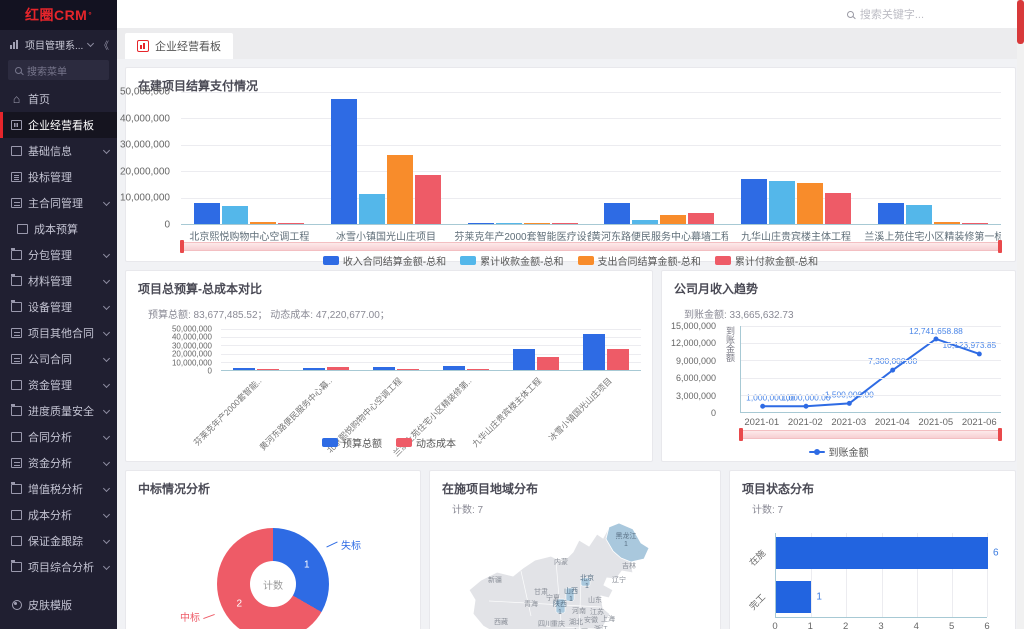 Image resolution: width=1024 pixels, height=629 pixels. I want to click on legend-item: 预算总额, so click(352, 442).